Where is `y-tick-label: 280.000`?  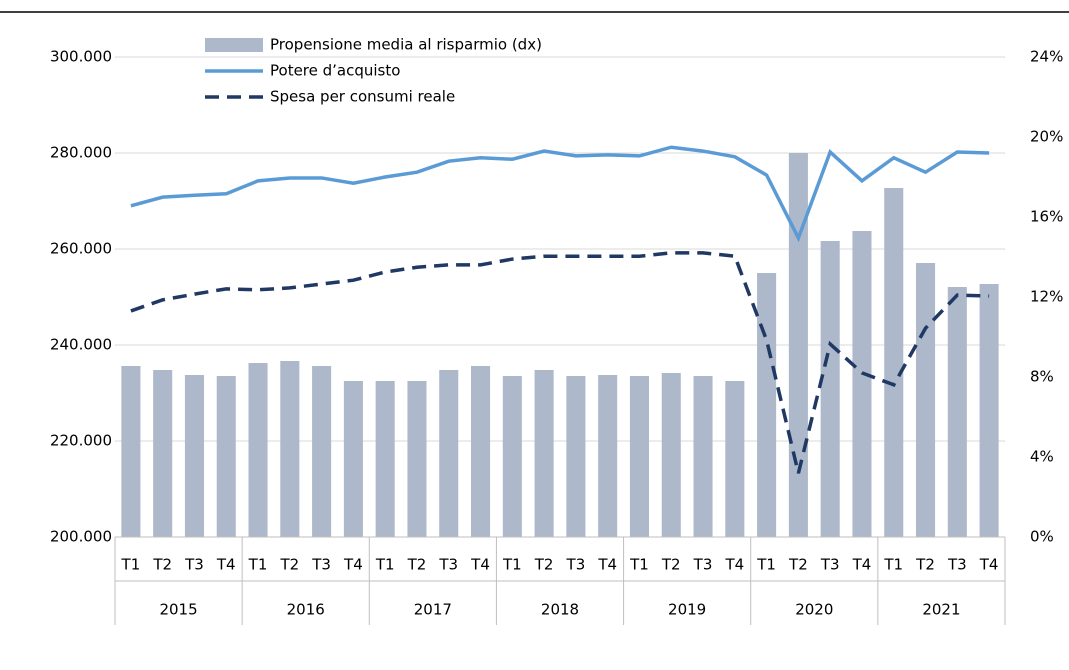 y-tick-label: 280.000 is located at coordinates (81, 153).